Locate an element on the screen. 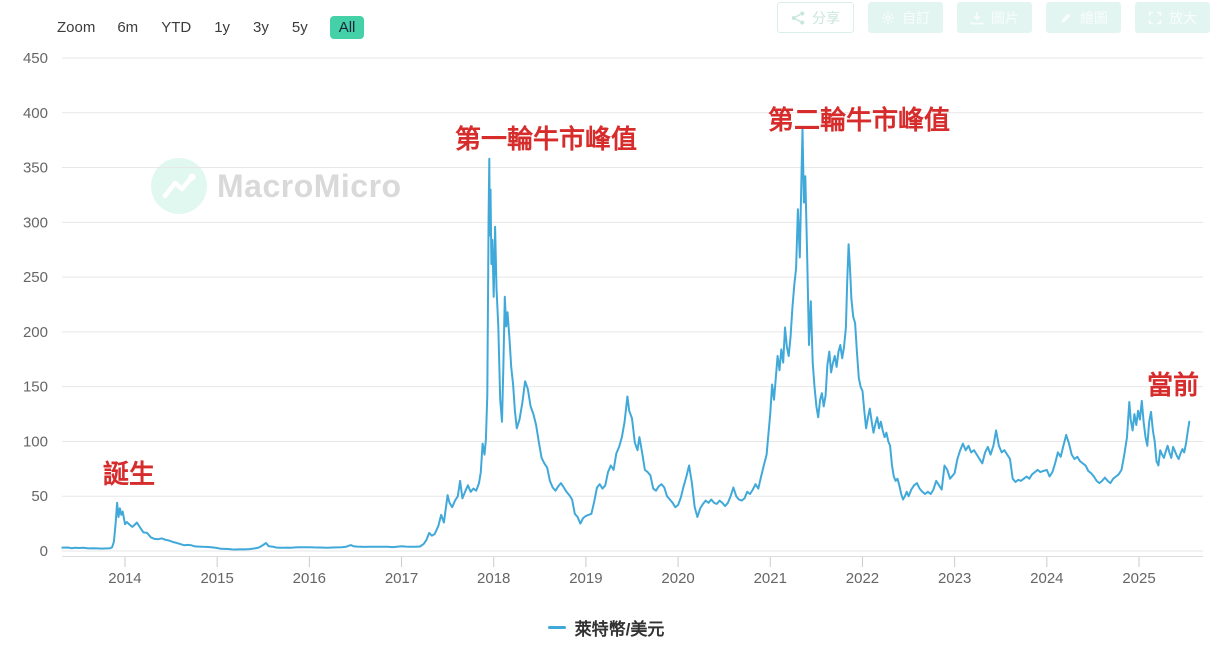 The height and width of the screenshot is (661, 1212). x-axis-label: 2021 is located at coordinates (770, 578).